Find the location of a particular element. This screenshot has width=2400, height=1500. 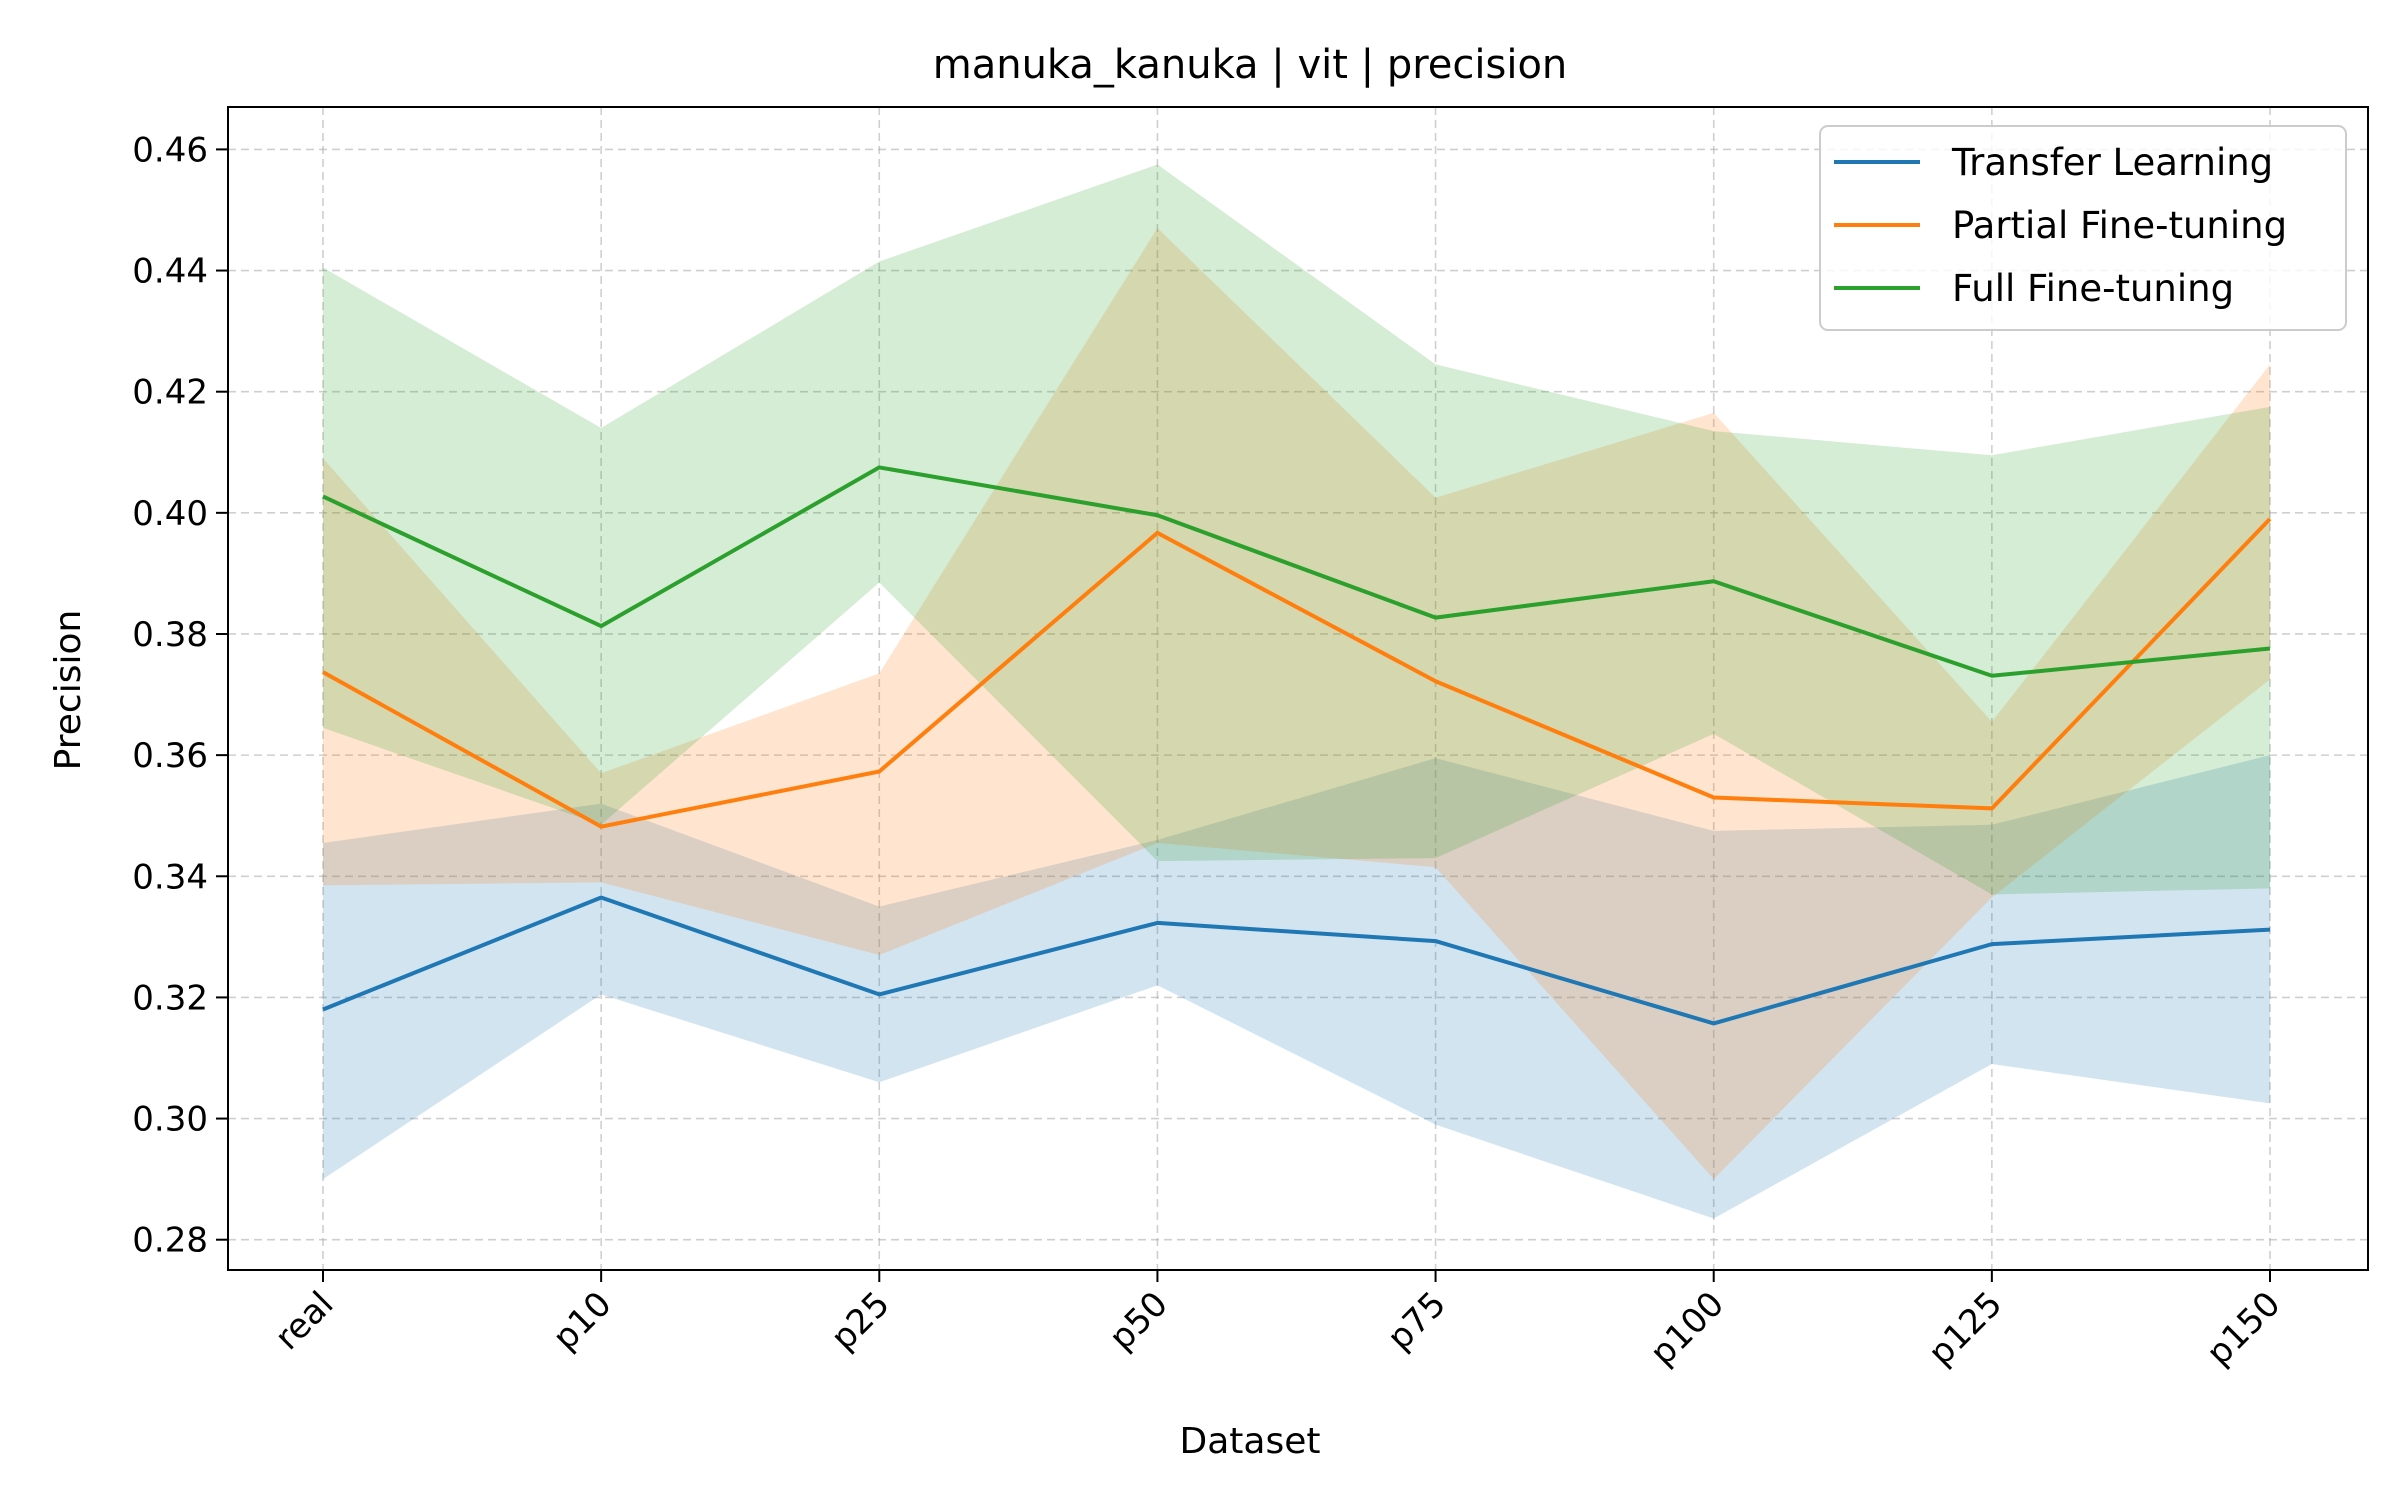

legend-label: Full Fine-tuning is located at coordinates (2093, 288).